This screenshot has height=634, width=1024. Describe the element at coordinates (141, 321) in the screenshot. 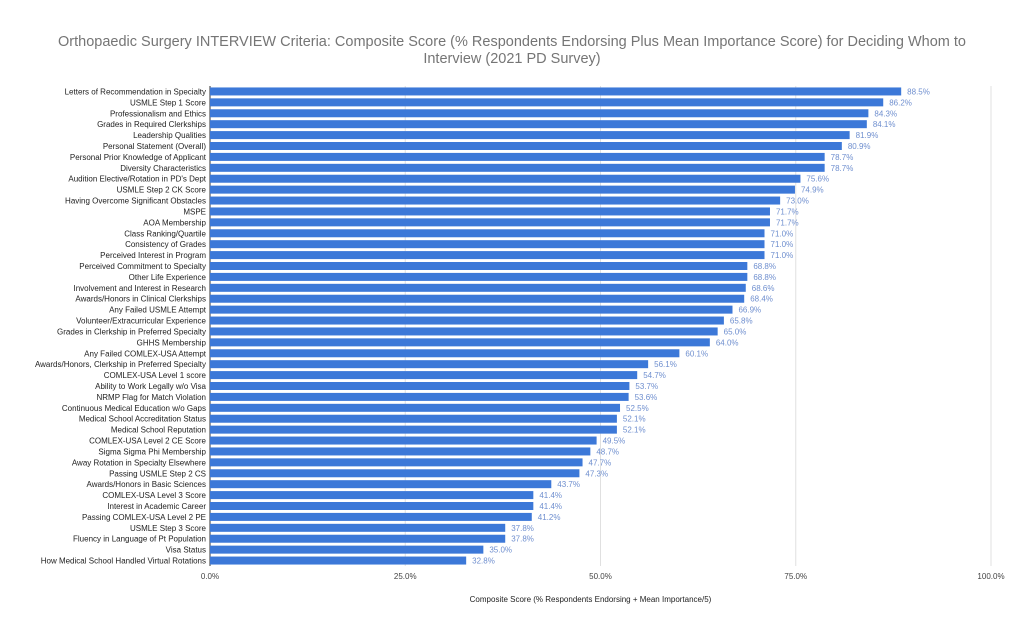

I see `category-label: Volunteer/Extracurricular Experience` at that location.